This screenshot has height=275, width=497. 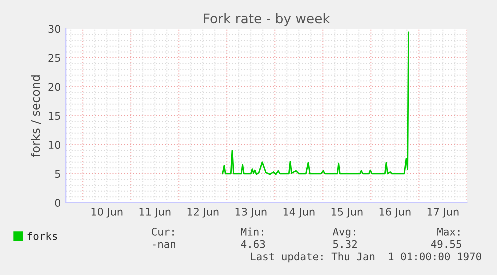 What do you see at coordinates (43, 236) in the screenshot?
I see `legend-label: forks` at bounding box center [43, 236].